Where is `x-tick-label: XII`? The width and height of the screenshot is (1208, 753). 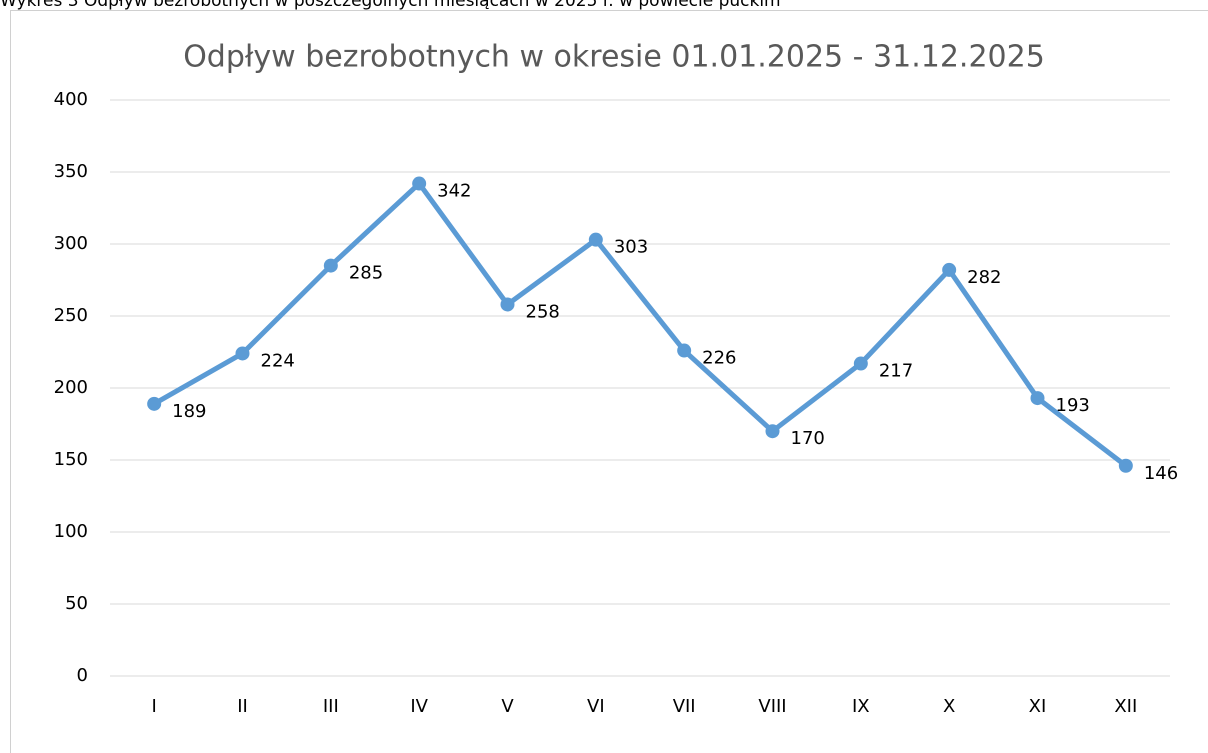
x-tick-label: XII is located at coordinates (1125, 706).